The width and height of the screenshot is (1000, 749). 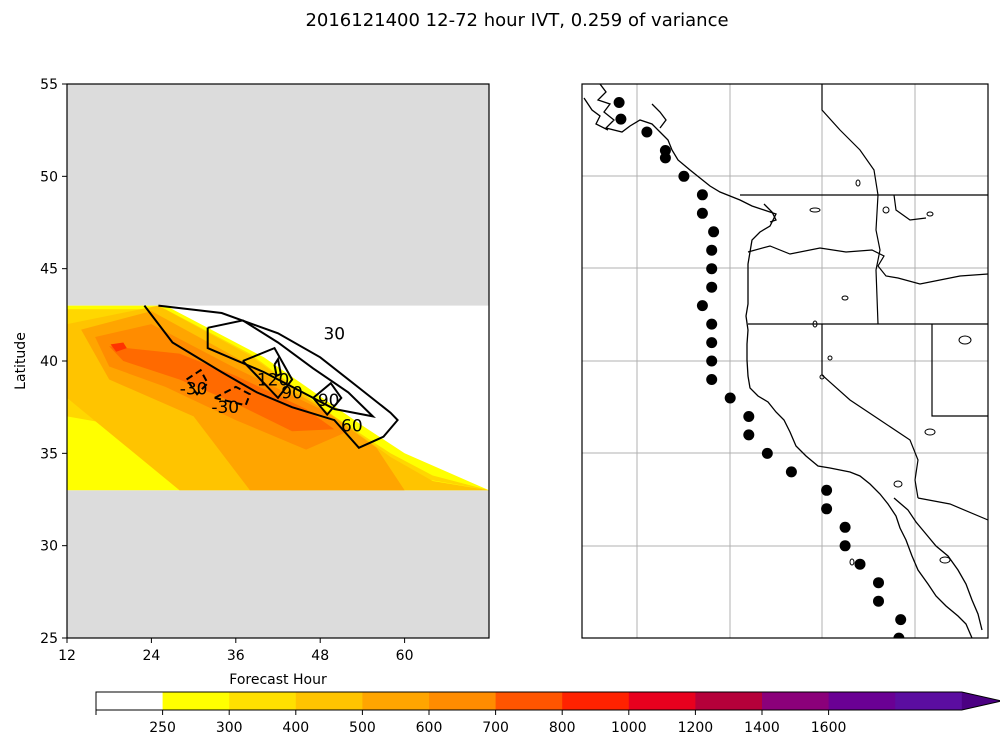 I want to click on x-tick-label: 36, so click(x=236, y=656).